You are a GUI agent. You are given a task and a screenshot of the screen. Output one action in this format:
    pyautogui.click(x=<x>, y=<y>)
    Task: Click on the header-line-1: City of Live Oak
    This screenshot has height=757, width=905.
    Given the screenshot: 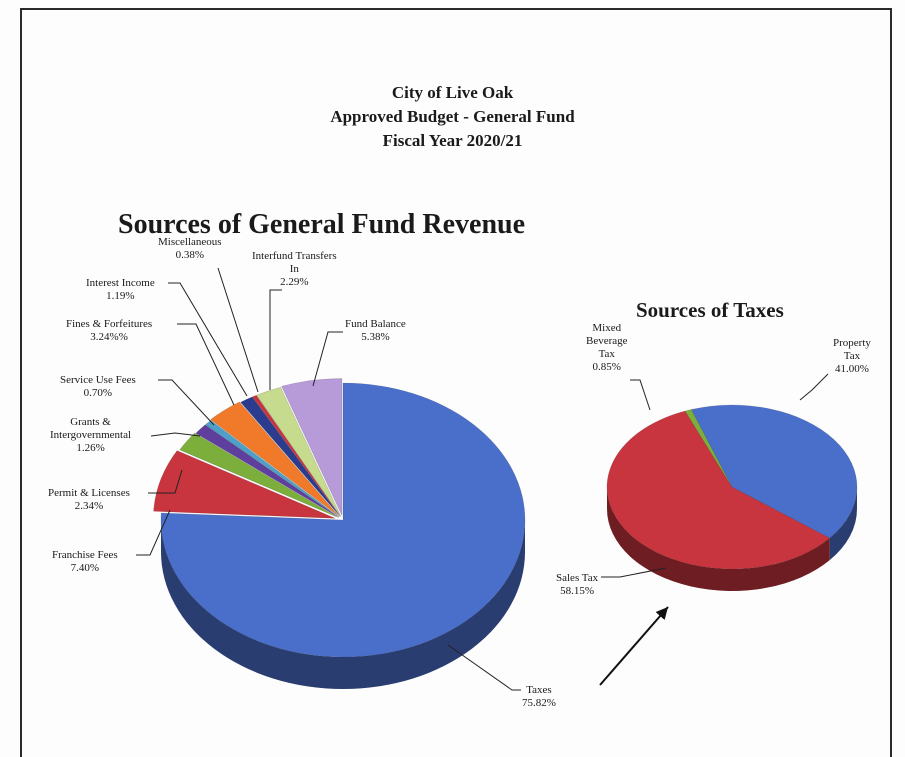 What is the action you would take?
    pyautogui.click(x=452, y=92)
    